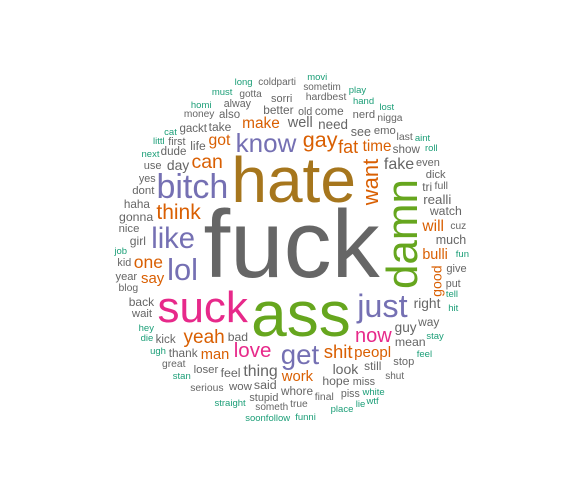  Describe the element at coordinates (405, 328) in the screenshot. I see `cloud-word-guy: guy` at that location.